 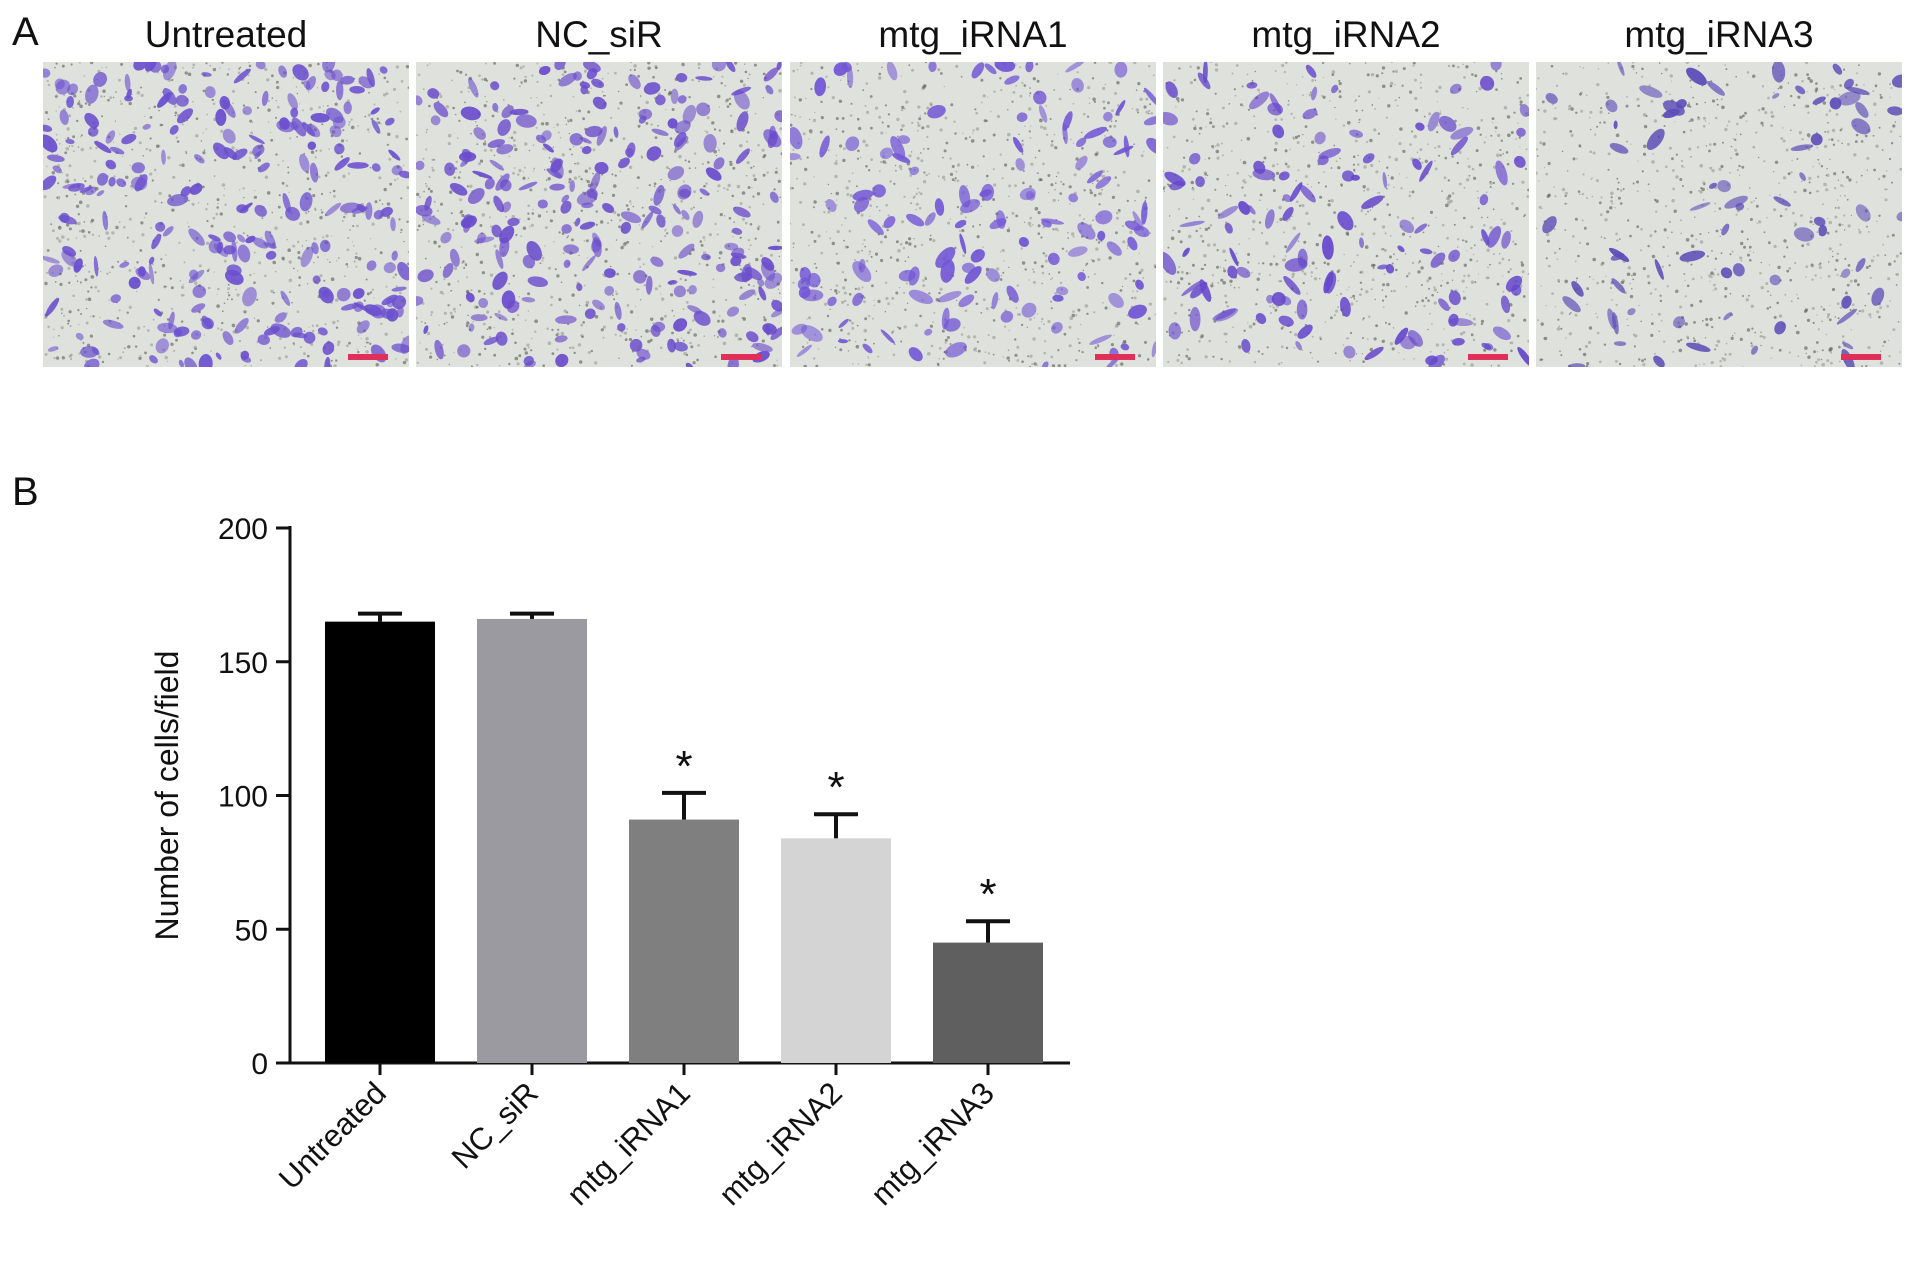 What do you see at coordinates (973, 34) in the screenshot?
I see `micrograph-label-mtg-irna1: mtg_iRNA1` at bounding box center [973, 34].